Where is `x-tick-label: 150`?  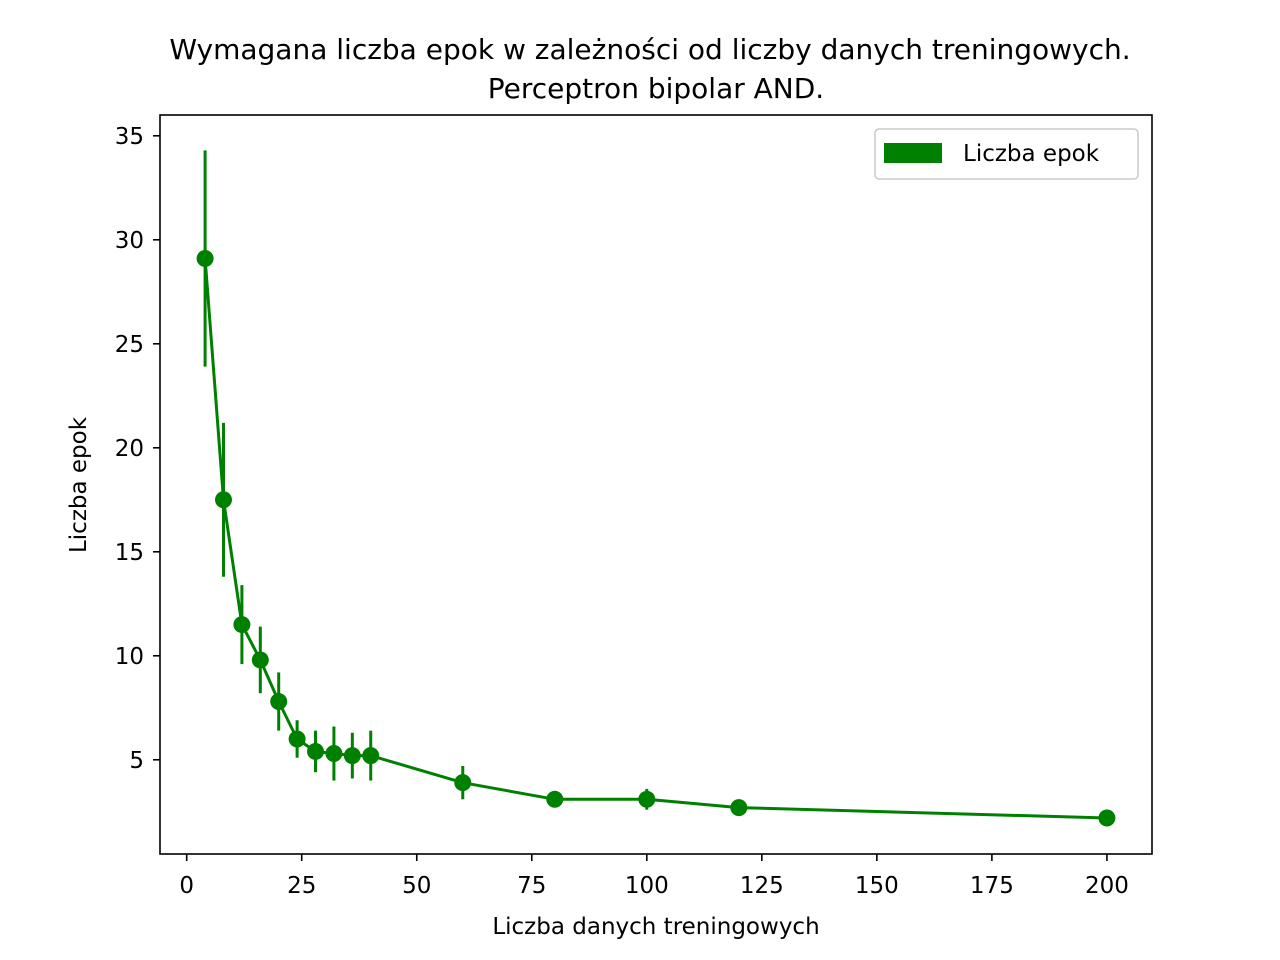
x-tick-label: 150 is located at coordinates (877, 886).